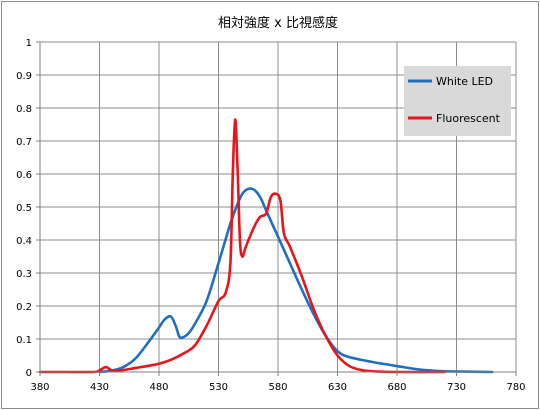  I want to click on y-tick-label: 0.1, so click(24, 340).